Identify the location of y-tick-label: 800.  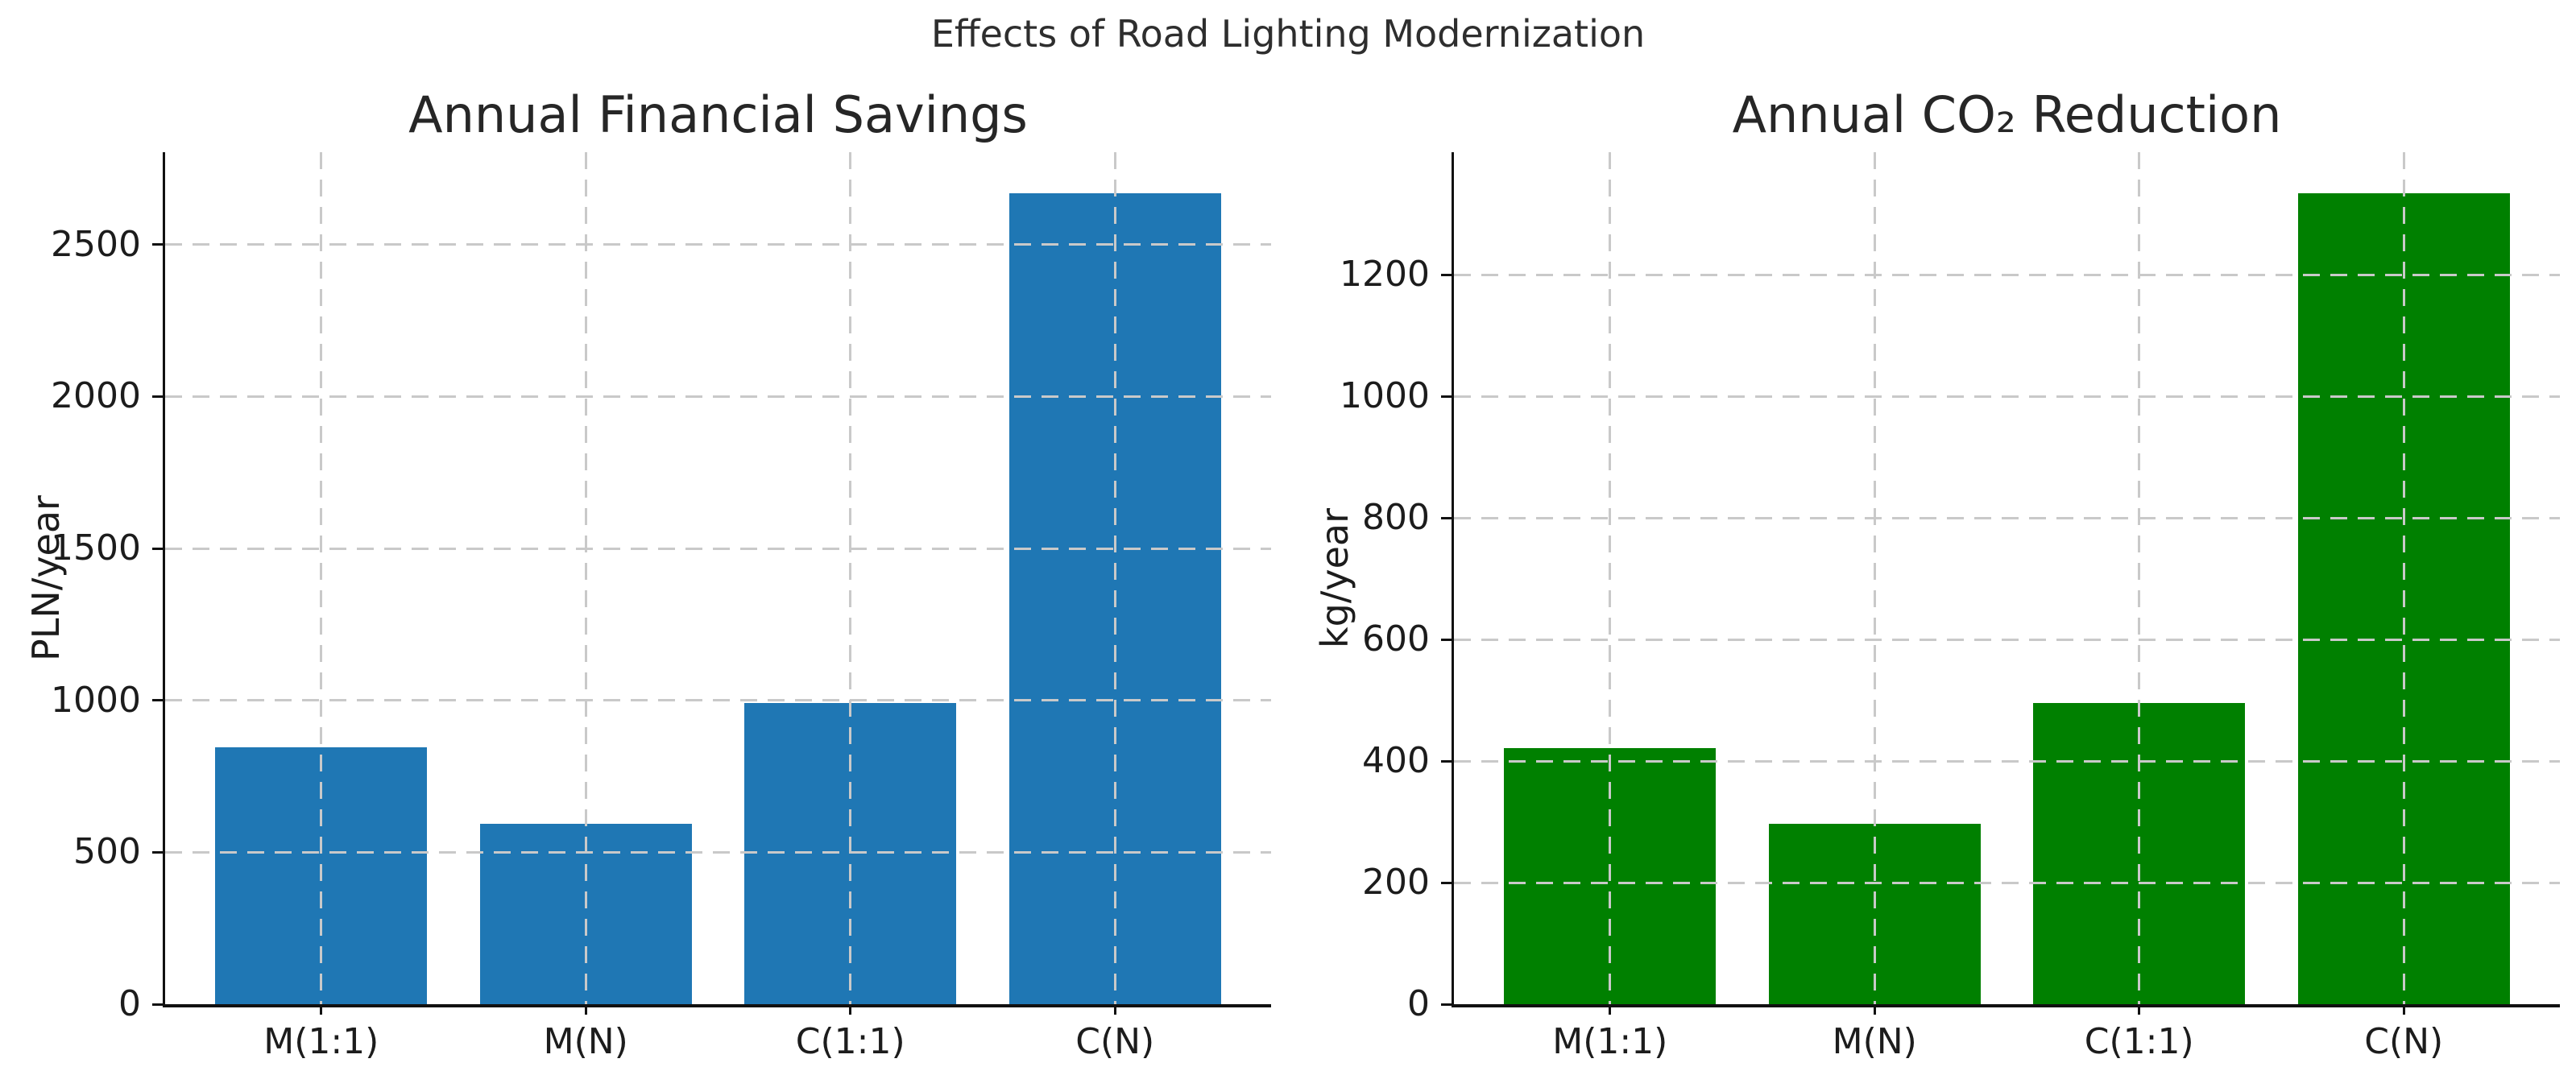
(1396, 518).